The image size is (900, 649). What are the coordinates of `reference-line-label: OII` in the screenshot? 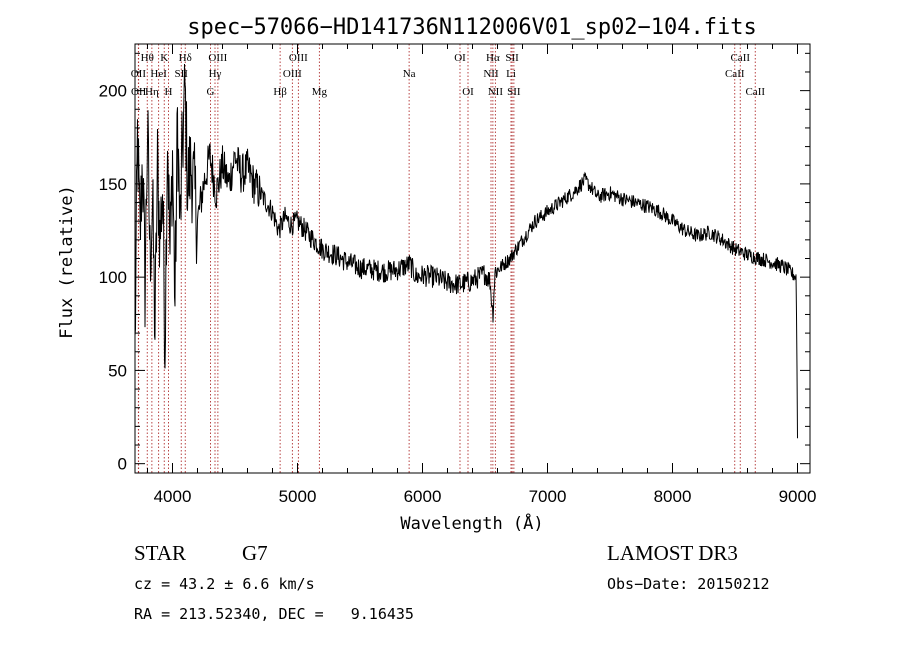 It's located at (139, 74).